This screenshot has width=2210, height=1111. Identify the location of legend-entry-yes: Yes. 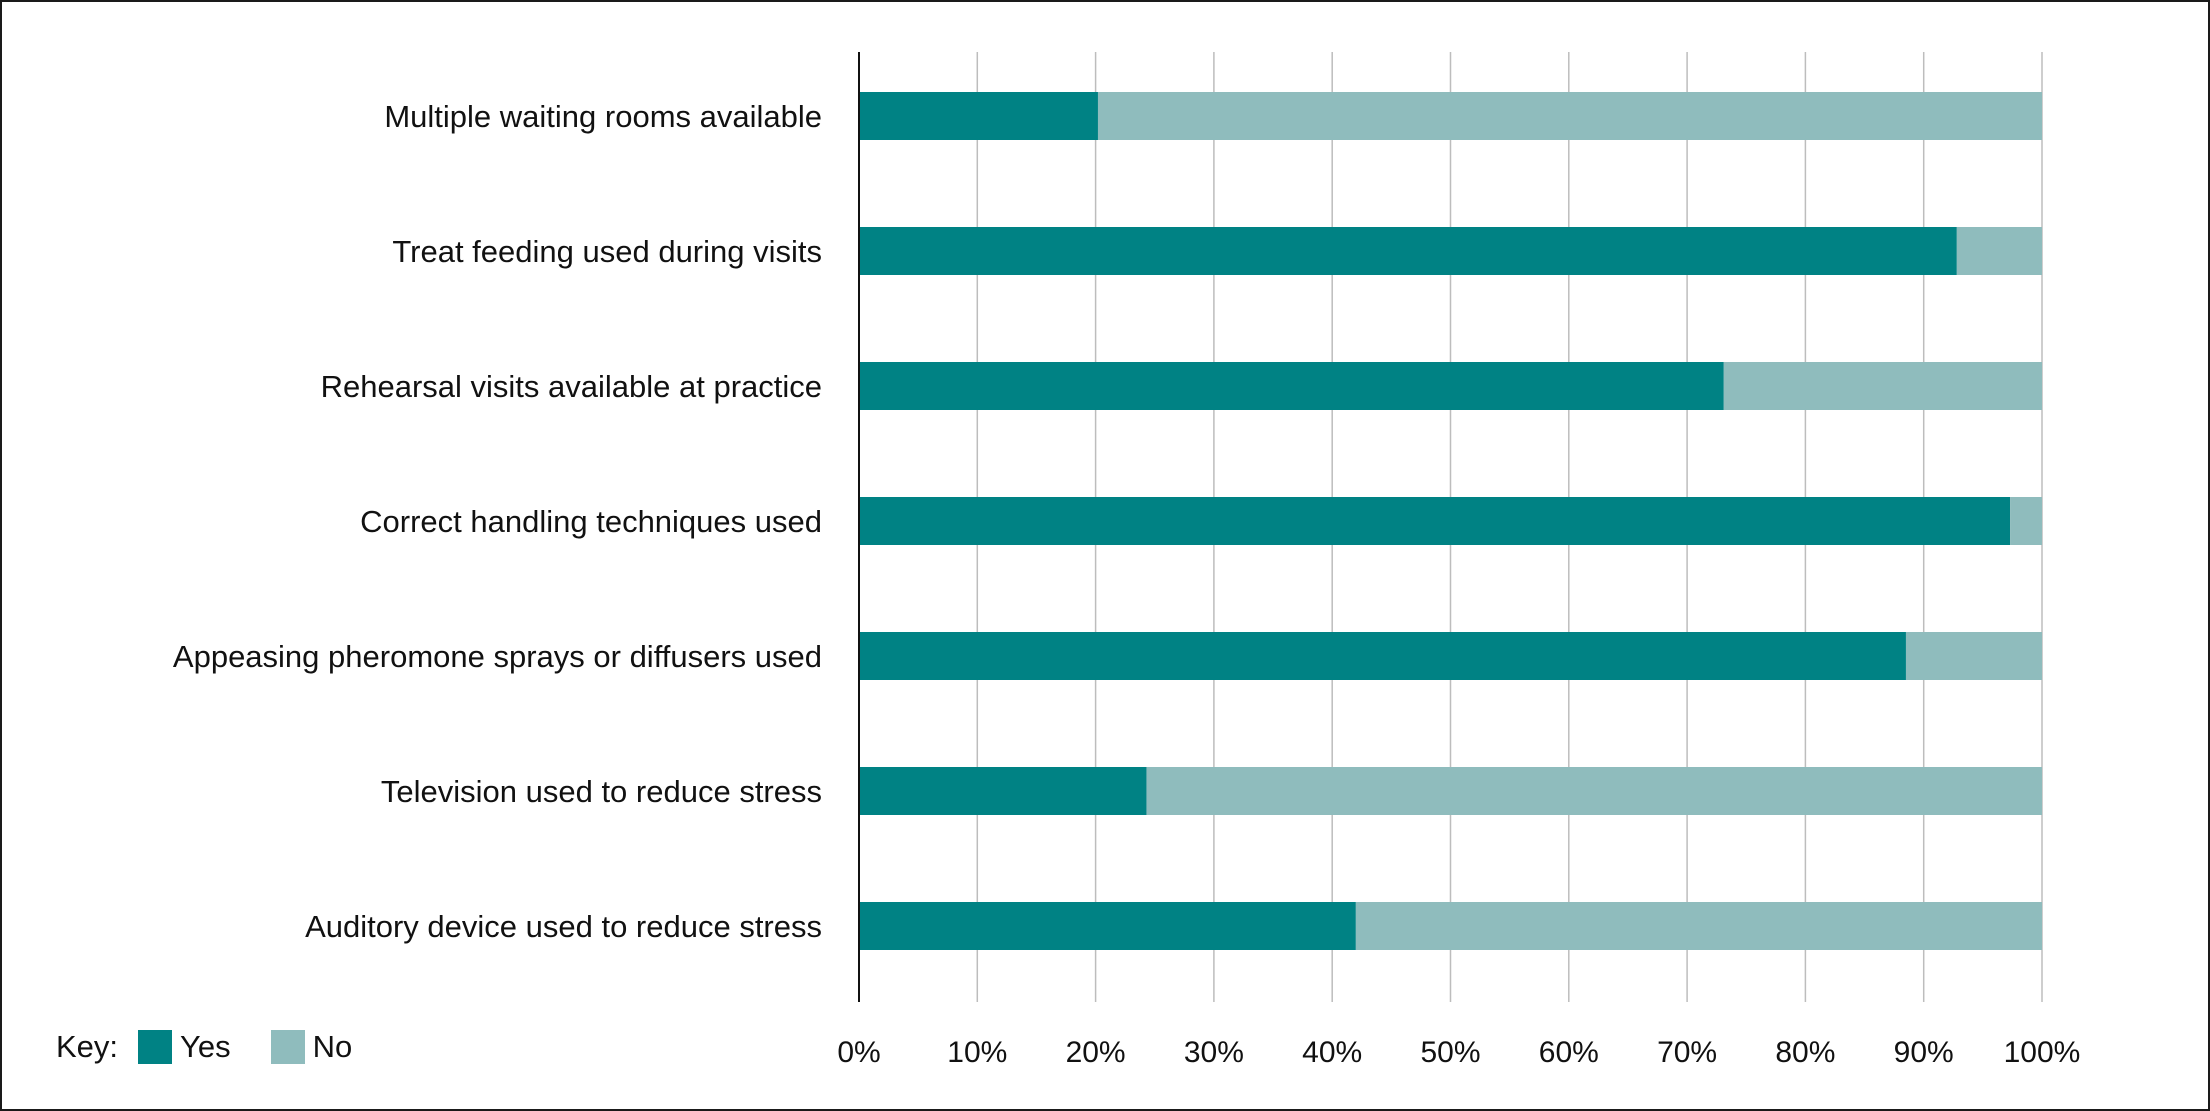
(184, 1047).